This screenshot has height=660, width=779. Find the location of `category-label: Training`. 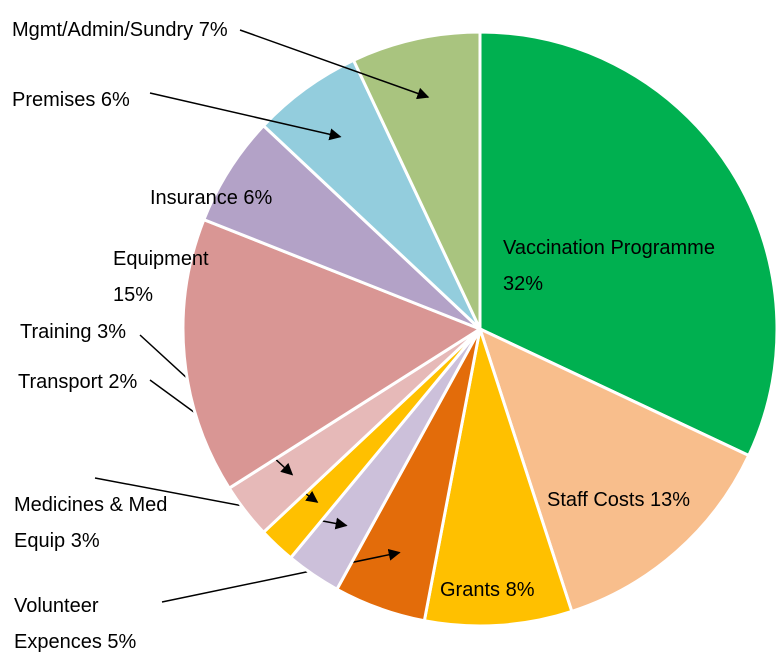

category-label: Training is located at coordinates (56, 332).